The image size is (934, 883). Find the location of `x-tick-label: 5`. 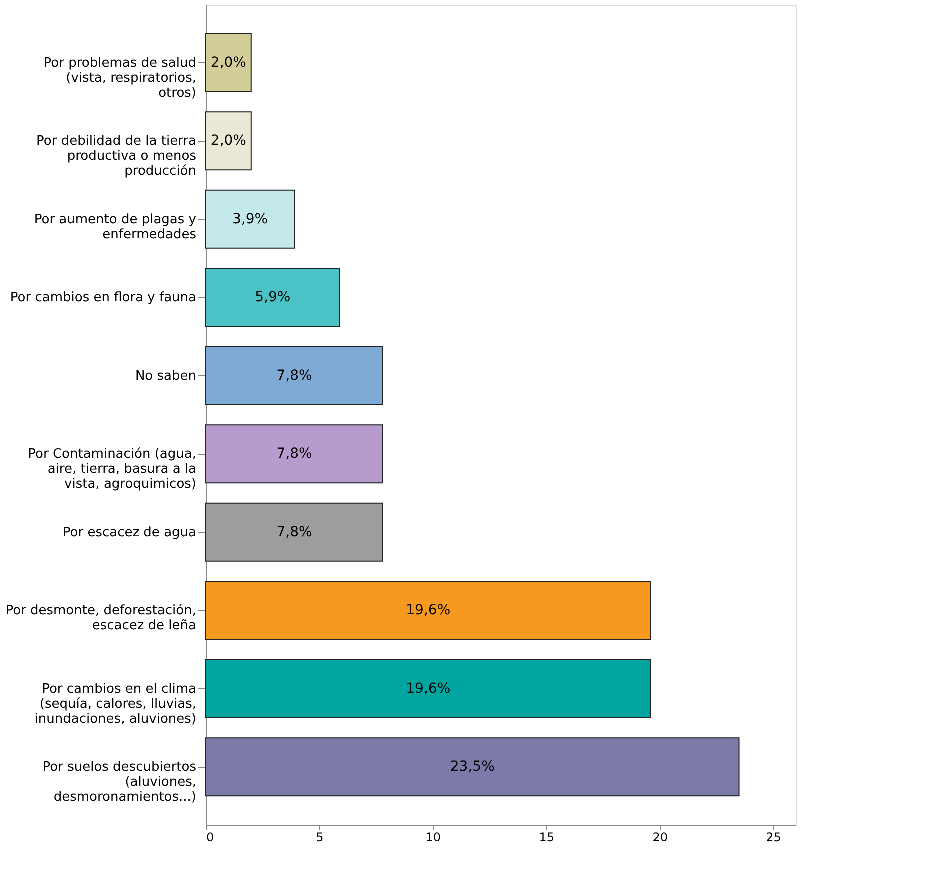

x-tick-label: 5 is located at coordinates (320, 837).